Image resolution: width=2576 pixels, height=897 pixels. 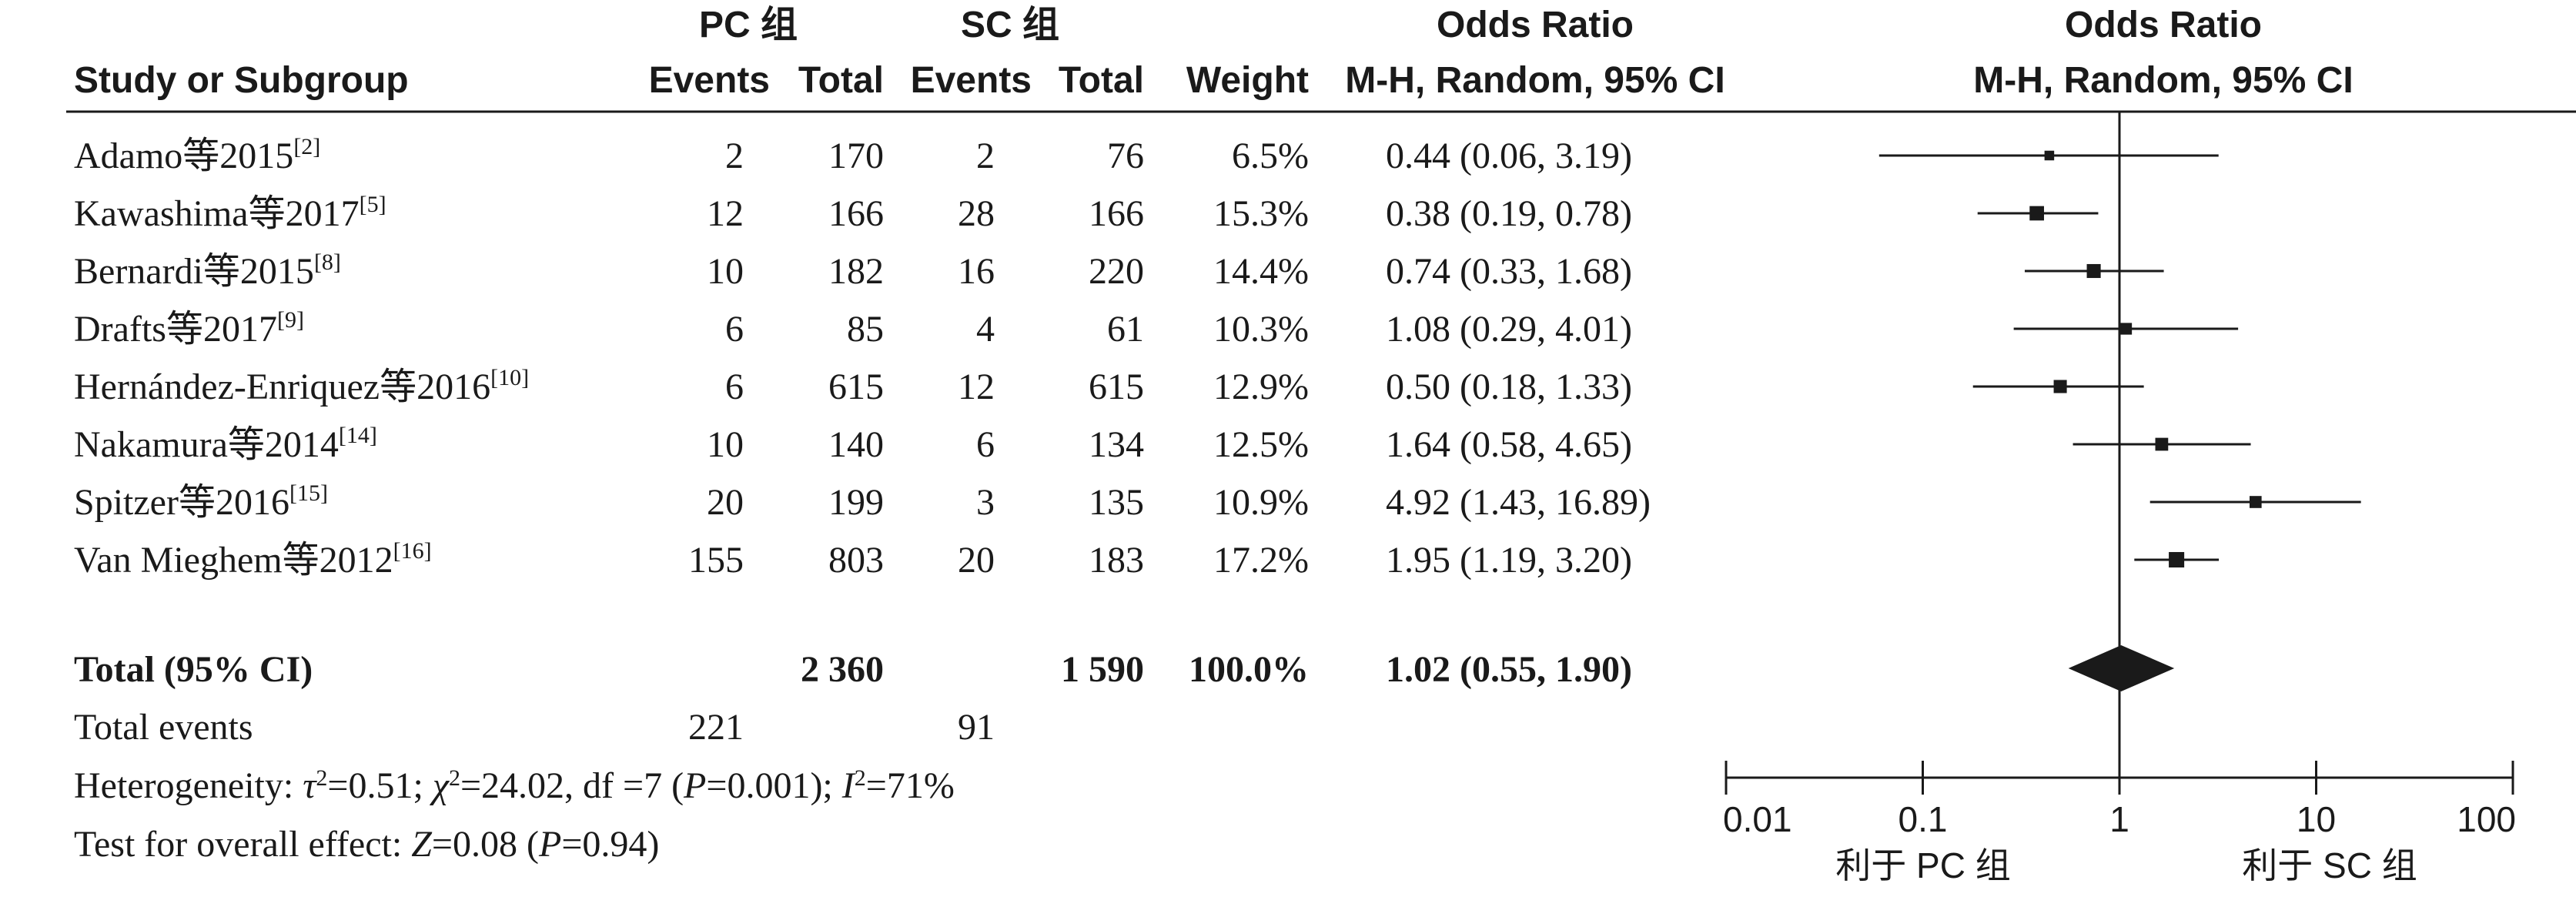 What do you see at coordinates (2163, 80) in the screenshot?
I see `plot-method: M-H, Random, 95% CI` at bounding box center [2163, 80].